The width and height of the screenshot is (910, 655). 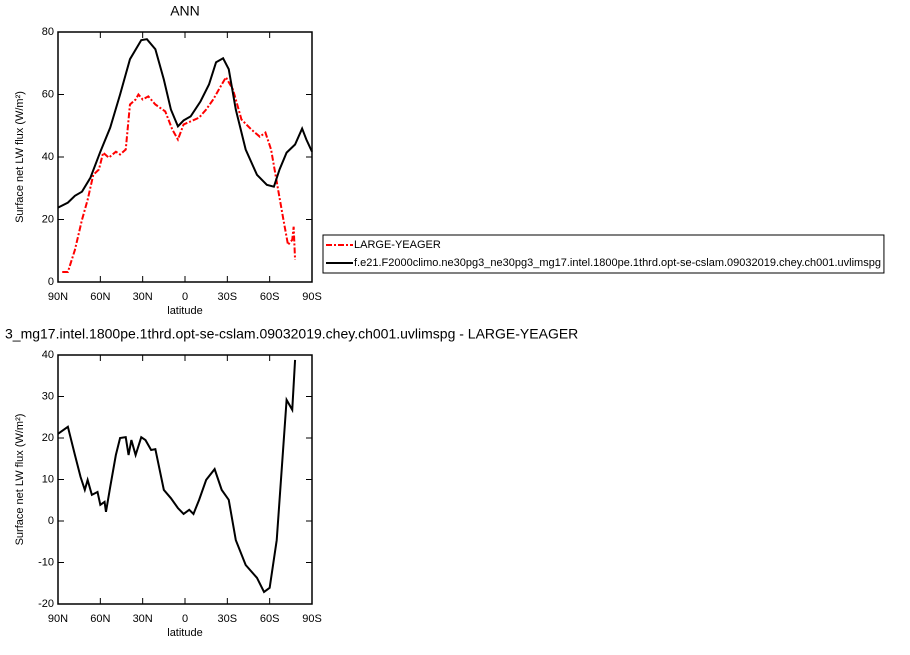 What do you see at coordinates (48, 396) in the screenshot?
I see `y-tick-label: 30` at bounding box center [48, 396].